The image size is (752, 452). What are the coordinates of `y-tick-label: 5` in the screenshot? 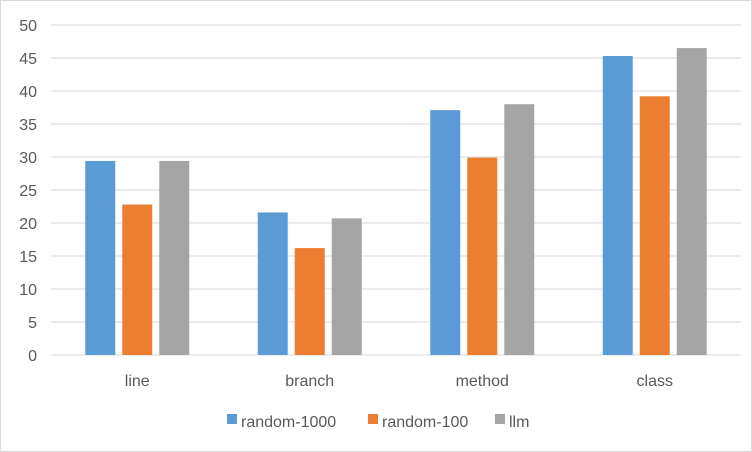 It's located at (32, 323).